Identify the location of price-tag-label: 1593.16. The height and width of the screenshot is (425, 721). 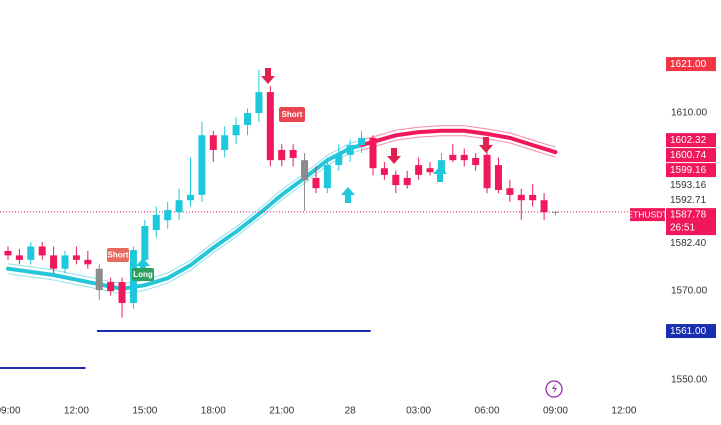
(688, 185).